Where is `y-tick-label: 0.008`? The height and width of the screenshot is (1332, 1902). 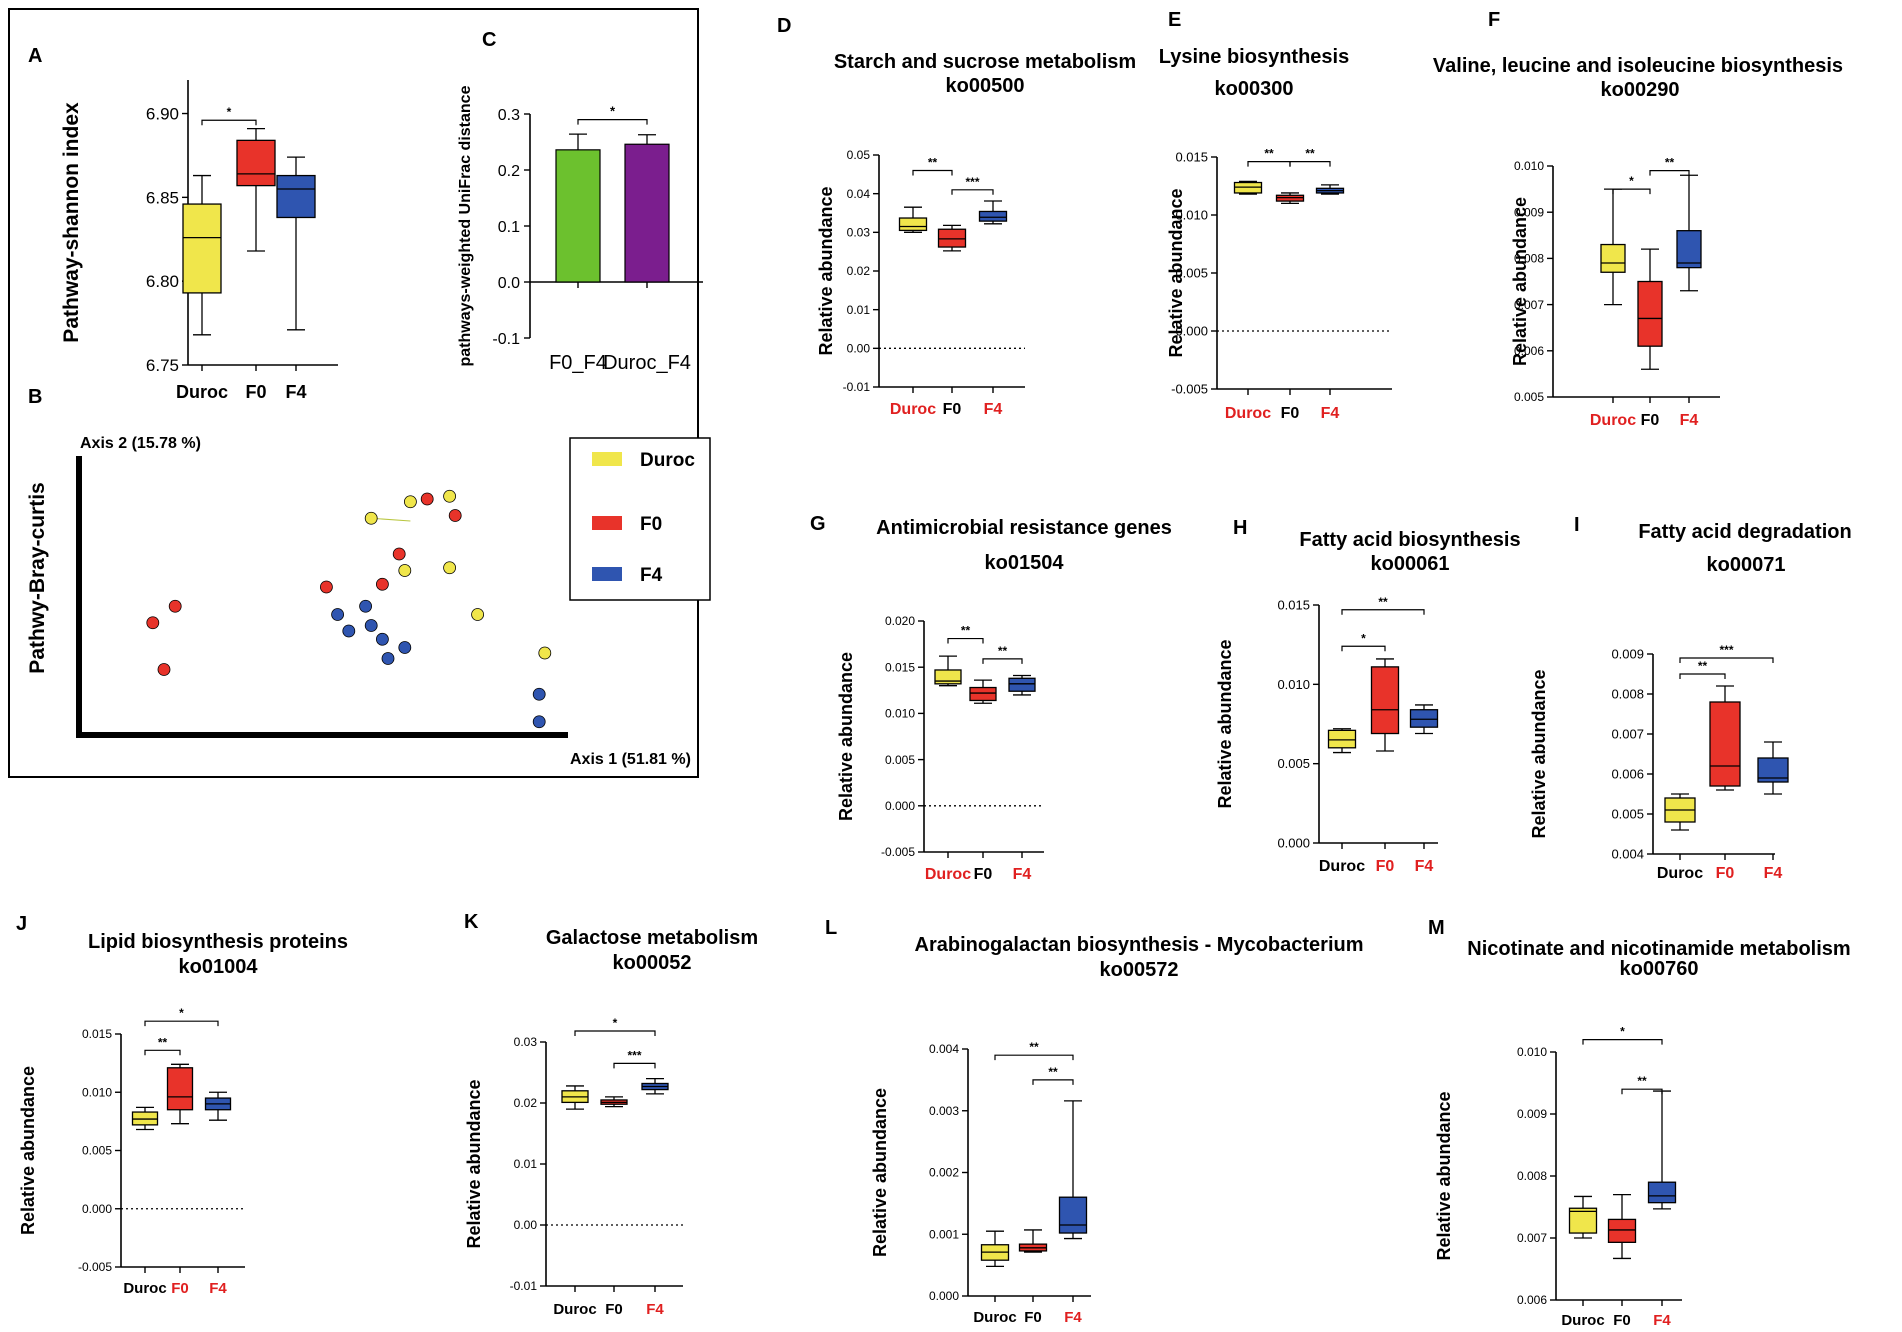 y-tick-label: 0.008 is located at coordinates (1529, 259).